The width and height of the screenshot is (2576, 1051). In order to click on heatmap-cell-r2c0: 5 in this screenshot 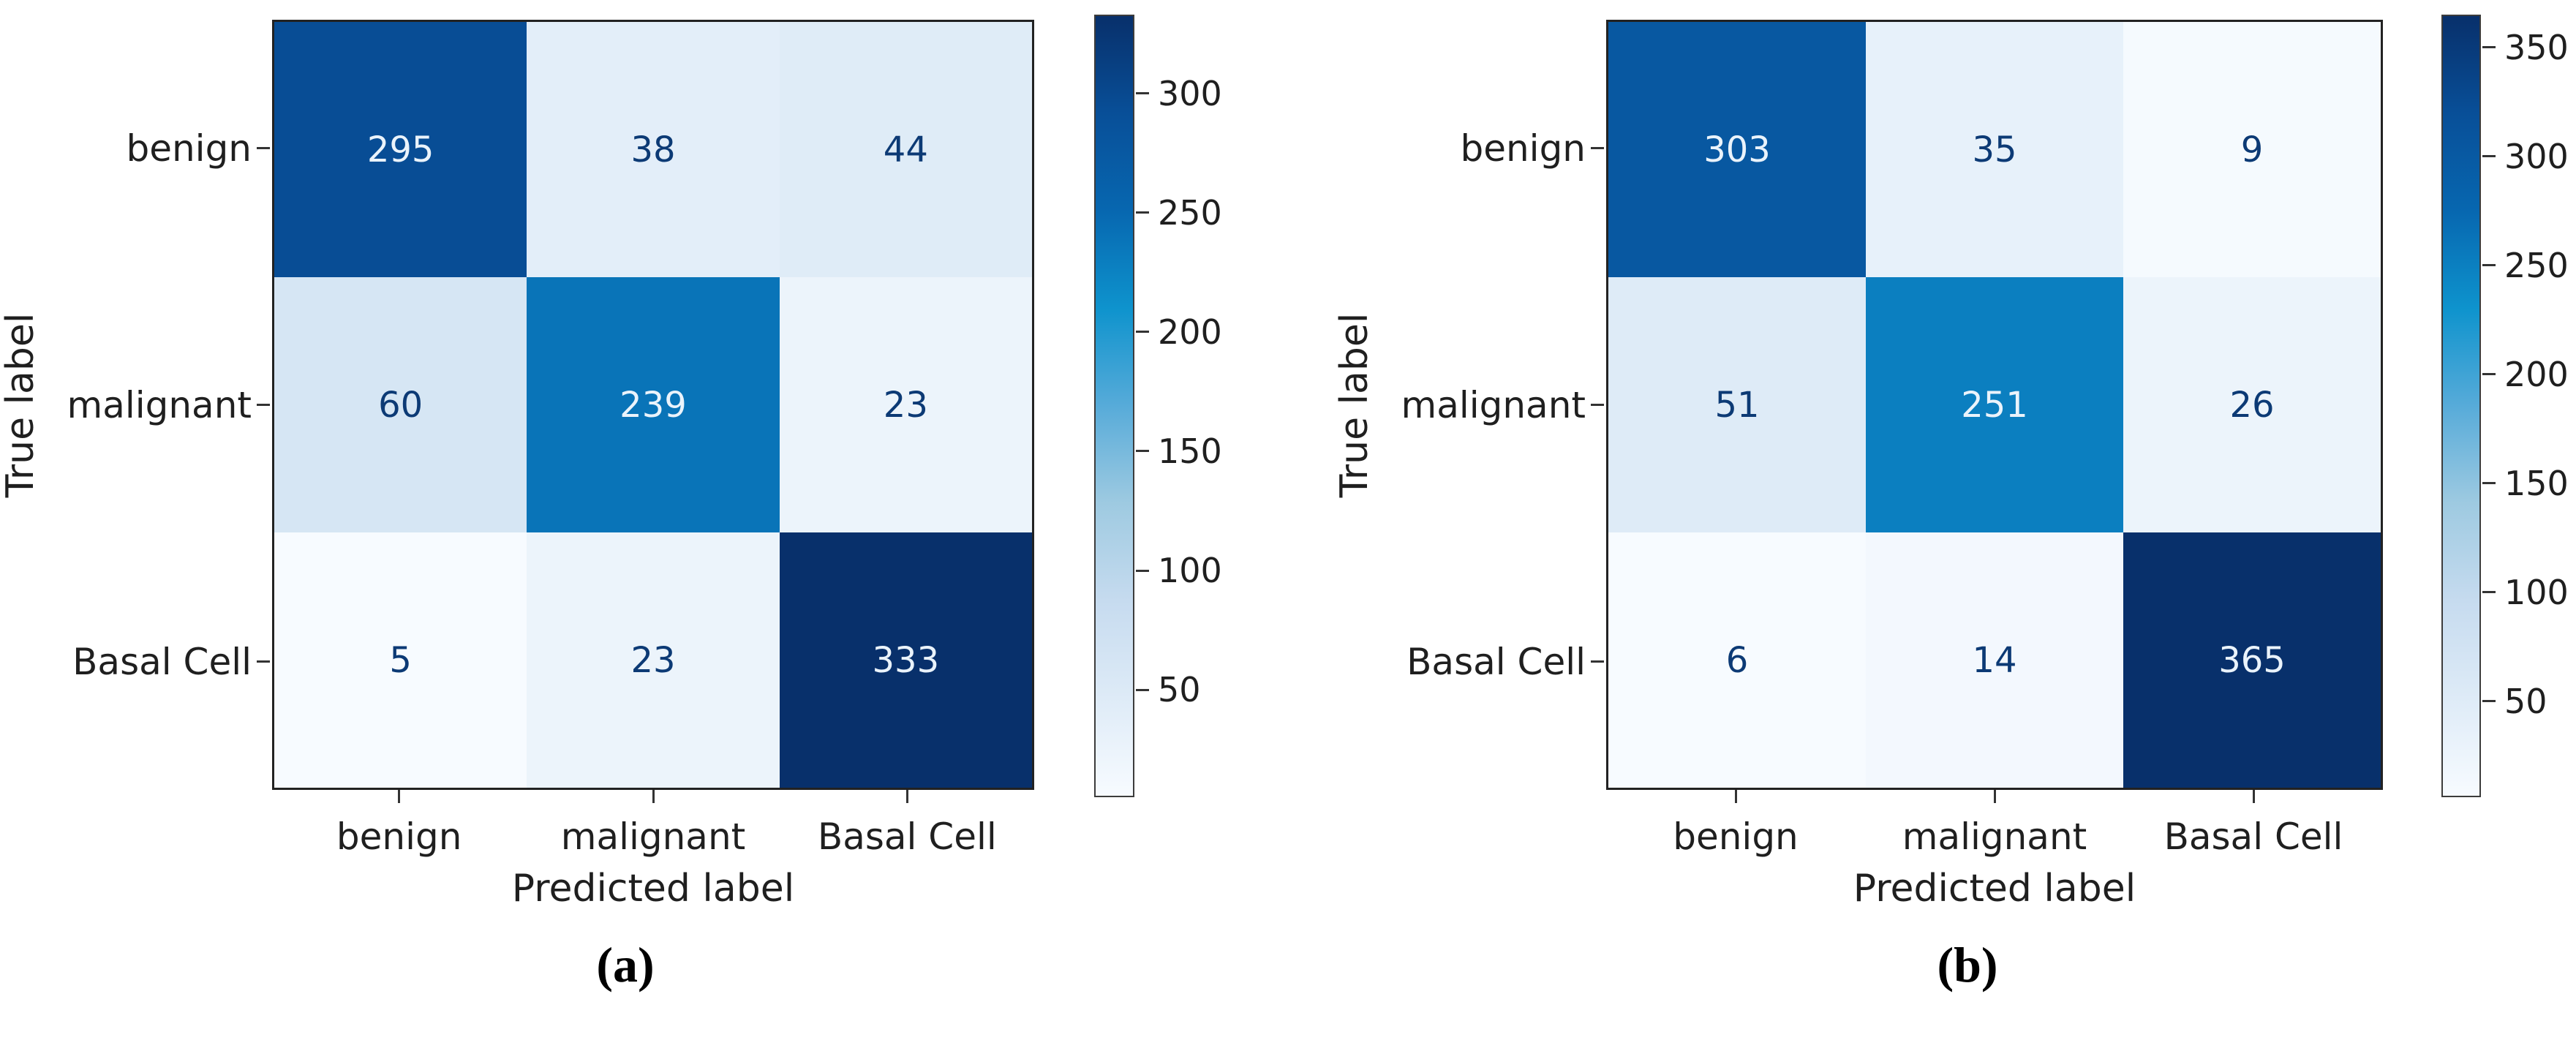, I will do `click(400, 660)`.